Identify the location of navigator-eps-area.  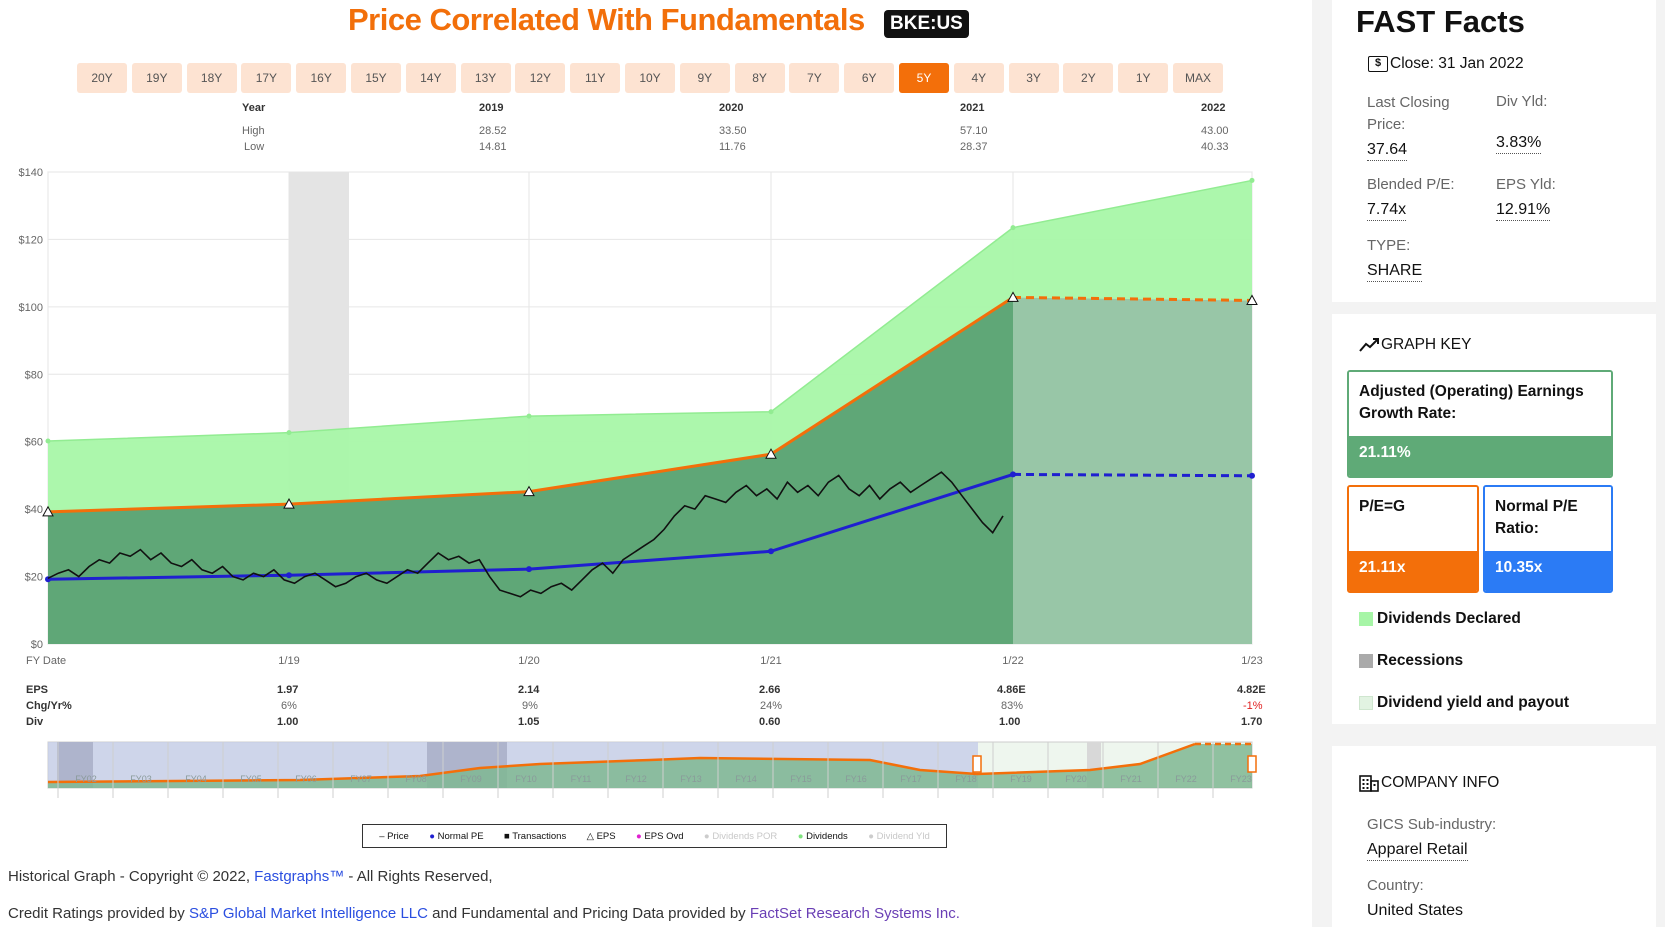
(650, 766).